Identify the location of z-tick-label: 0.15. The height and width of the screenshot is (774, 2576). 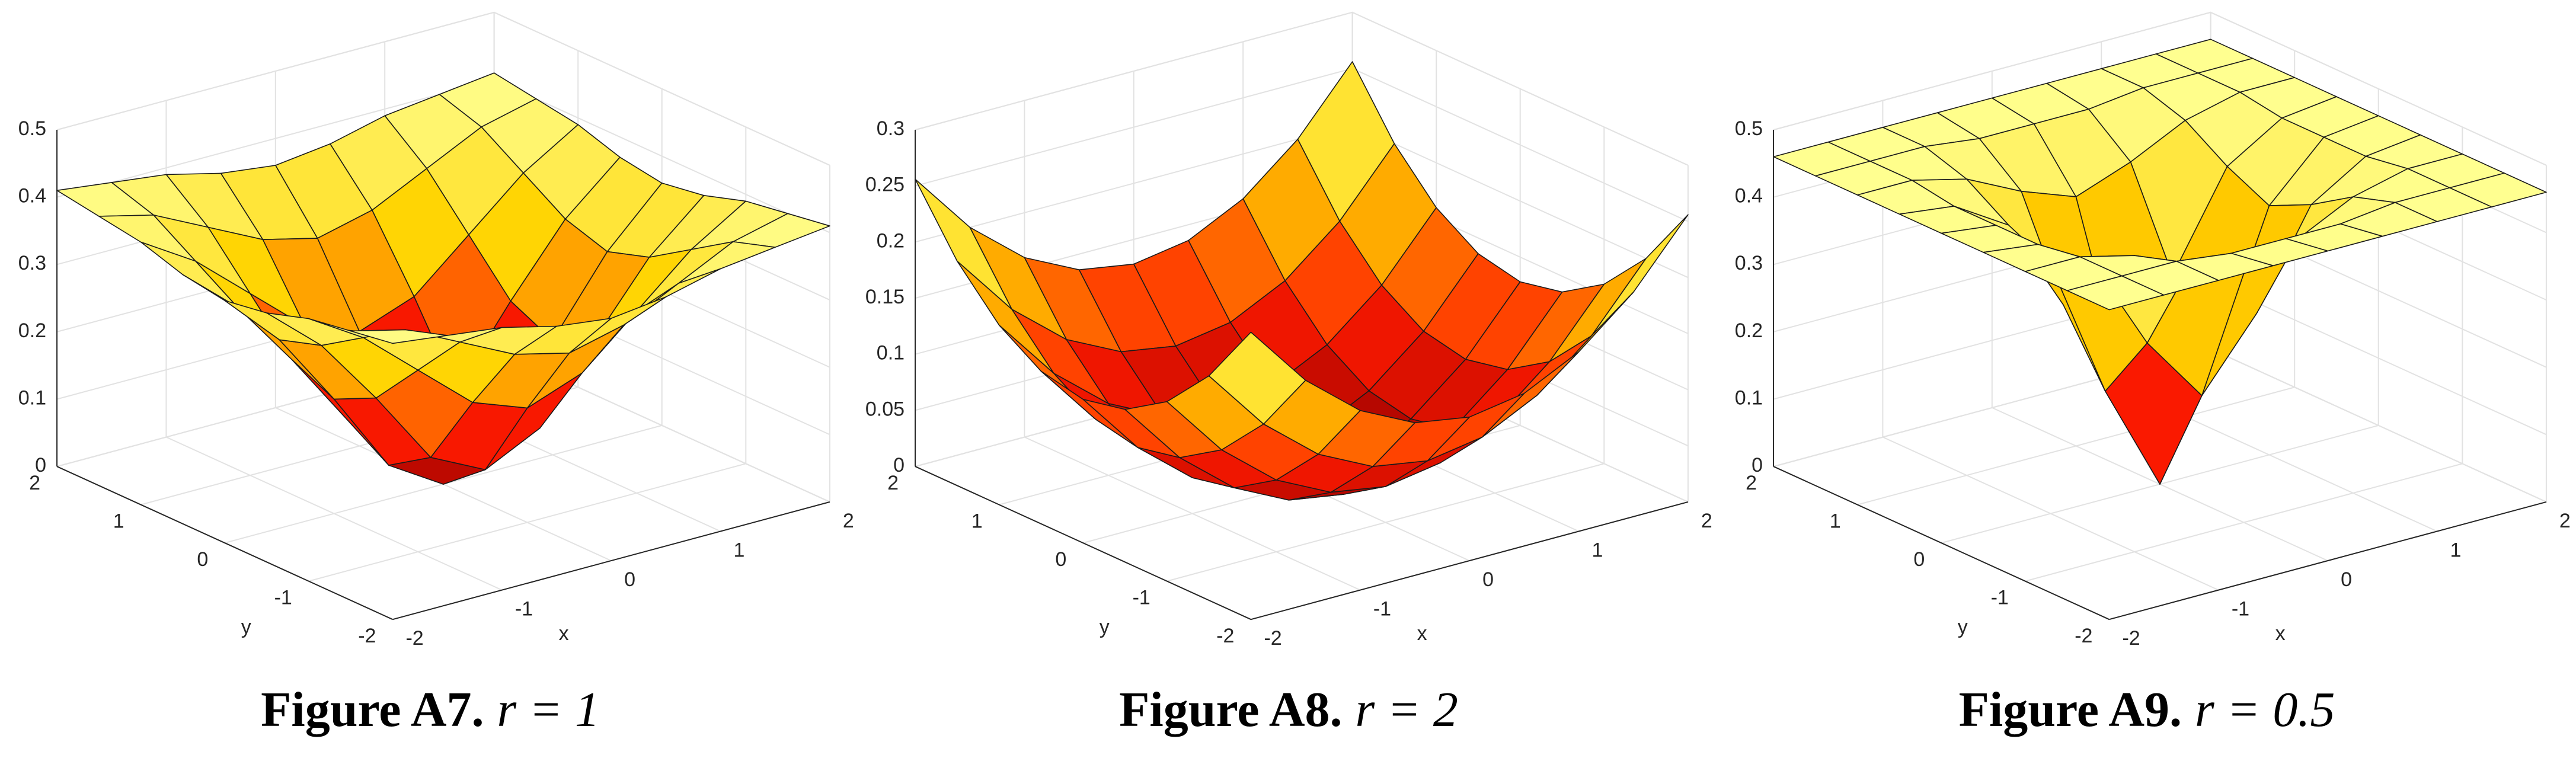
(885, 297).